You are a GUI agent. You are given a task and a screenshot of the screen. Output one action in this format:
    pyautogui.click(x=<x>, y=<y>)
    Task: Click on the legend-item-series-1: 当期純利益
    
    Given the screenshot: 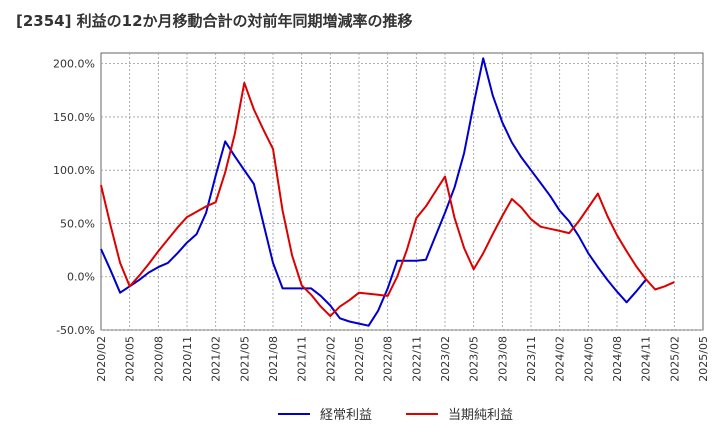 What is the action you would take?
    pyautogui.click(x=459, y=413)
    